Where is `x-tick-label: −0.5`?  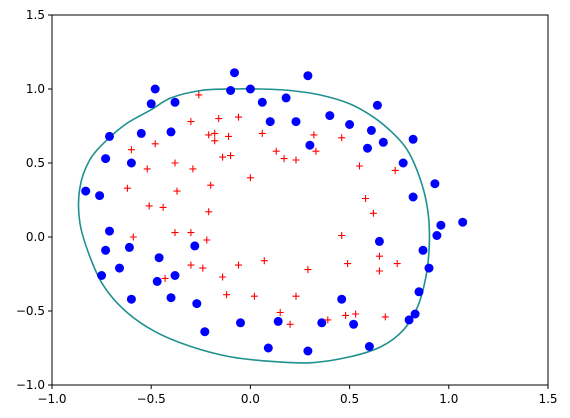 x-tick-label: −0.5 is located at coordinates (151, 399).